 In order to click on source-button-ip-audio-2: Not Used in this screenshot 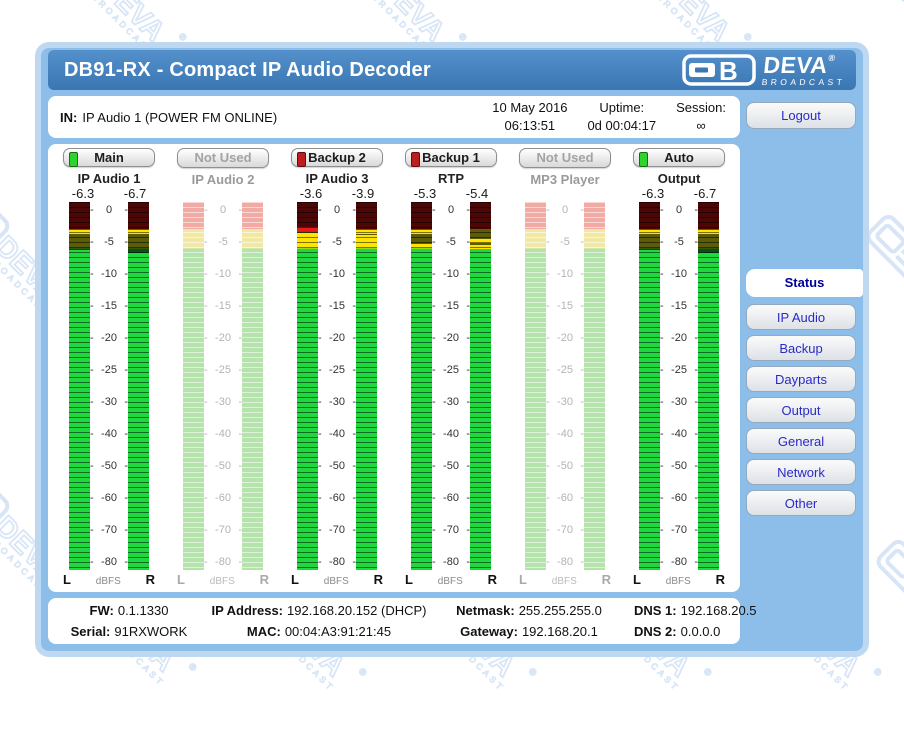, I will do `click(223, 158)`.